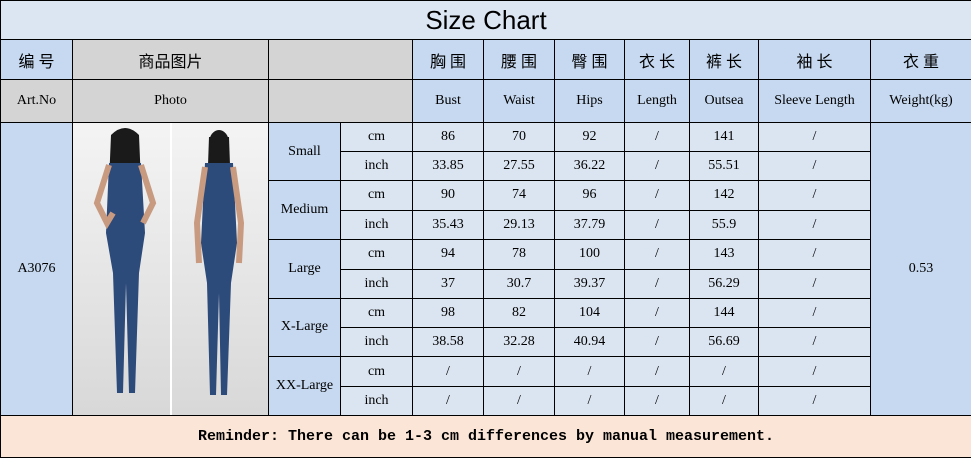 Image resolution: width=971 pixels, height=461 pixels. Describe the element at coordinates (519, 224) in the screenshot. I see `value-cell: 29.13` at that location.